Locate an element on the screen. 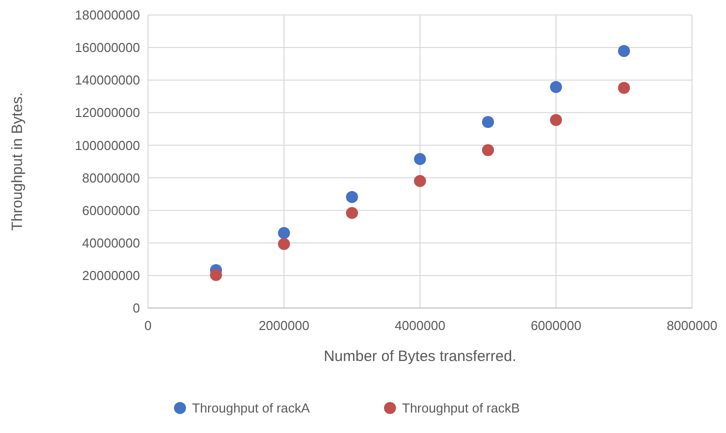 The height and width of the screenshot is (433, 726). x-tick-label: 6000000 is located at coordinates (556, 325).